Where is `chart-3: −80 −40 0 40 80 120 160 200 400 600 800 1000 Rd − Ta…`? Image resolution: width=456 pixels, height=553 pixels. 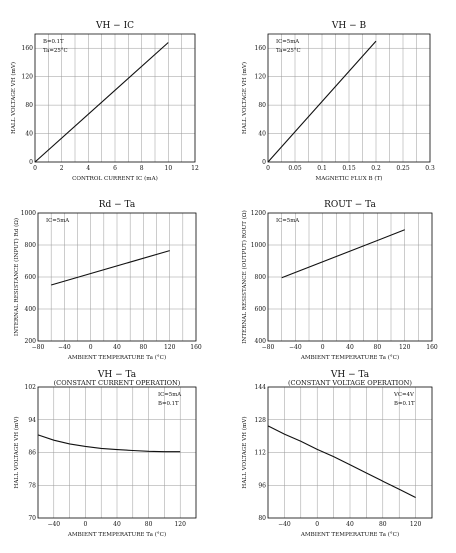 chart-3: −80 −40 0 40 80 120 160 200 400 600 800 1000 Rd − Ta… is located at coordinates (107, 280).